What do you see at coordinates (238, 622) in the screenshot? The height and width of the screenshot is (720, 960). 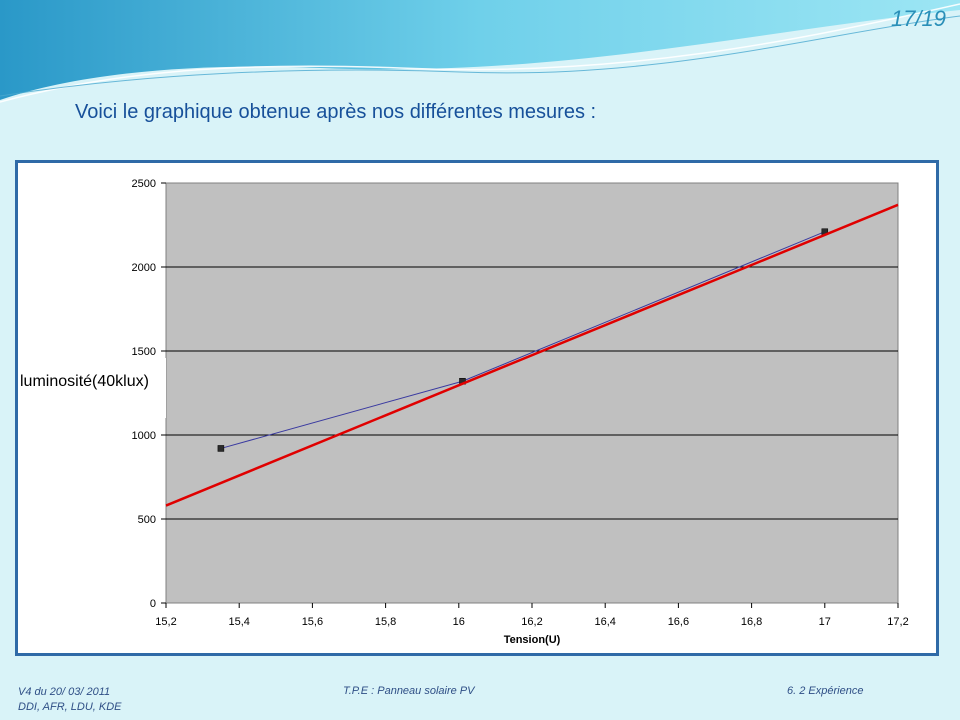 I see `x-tick-label: 15,4` at bounding box center [238, 622].